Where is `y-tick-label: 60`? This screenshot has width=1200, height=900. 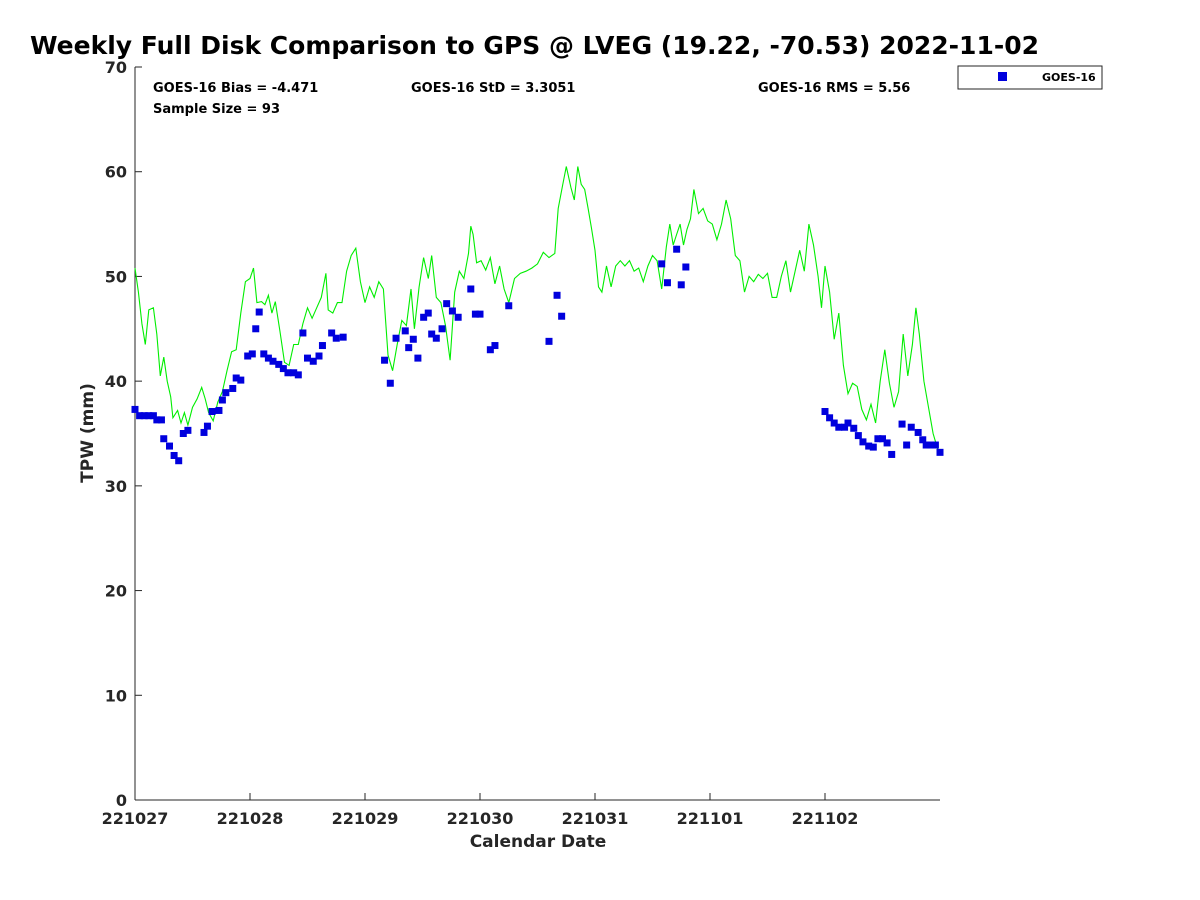
y-tick-label: 60 is located at coordinates (116, 172).